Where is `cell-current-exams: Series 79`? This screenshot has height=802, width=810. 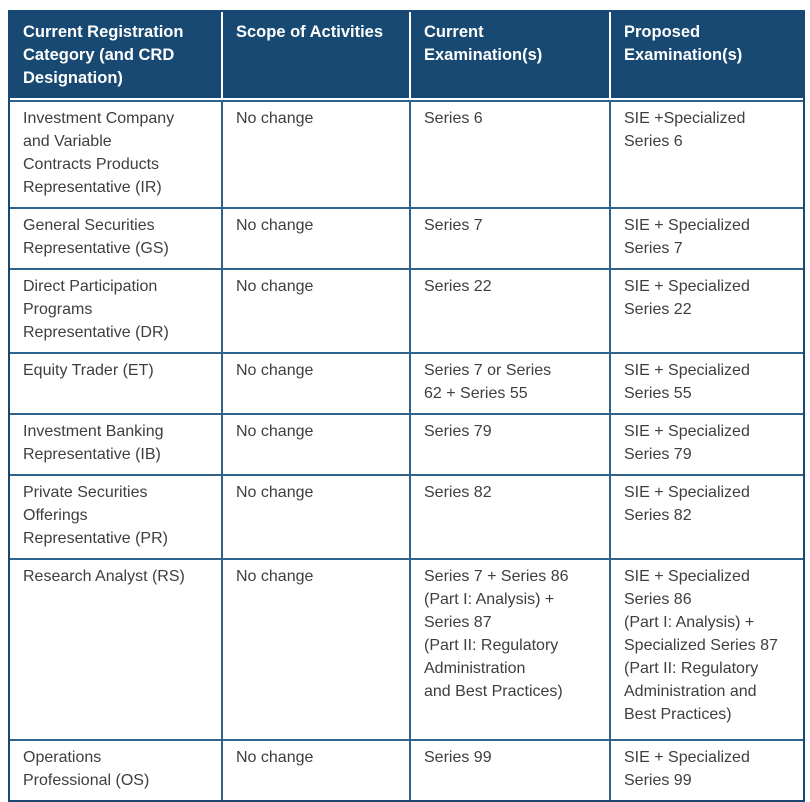
cell-current-exams: Series 79 is located at coordinates (511, 445).